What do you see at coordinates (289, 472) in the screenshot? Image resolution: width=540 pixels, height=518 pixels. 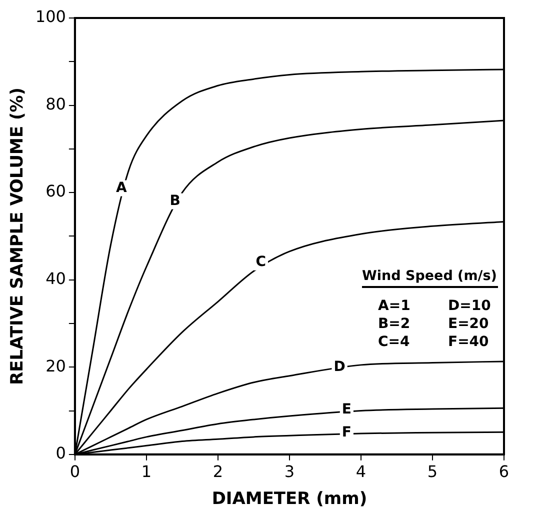 I see `x-tick-label: 3` at bounding box center [289, 472].